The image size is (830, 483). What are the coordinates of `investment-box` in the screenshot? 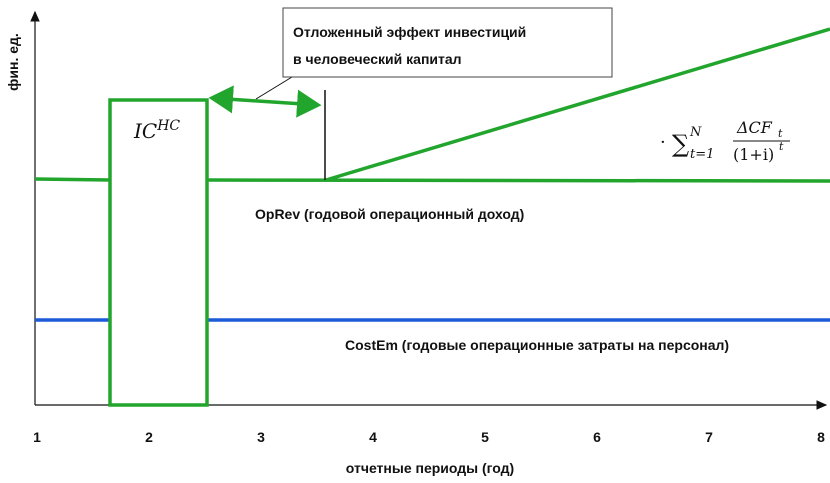 It's located at (158, 252).